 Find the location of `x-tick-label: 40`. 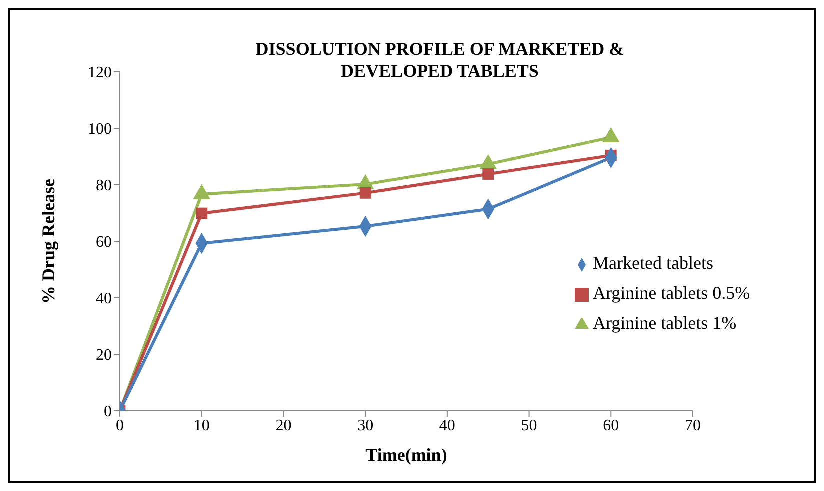

x-tick-label: 40 is located at coordinates (447, 425).